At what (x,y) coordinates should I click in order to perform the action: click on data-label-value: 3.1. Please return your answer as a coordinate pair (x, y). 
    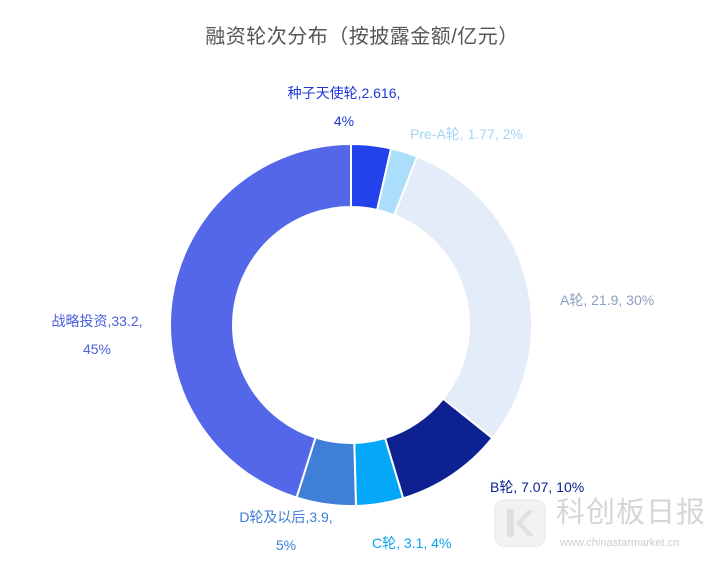
    Looking at the image, I should click on (413, 543).